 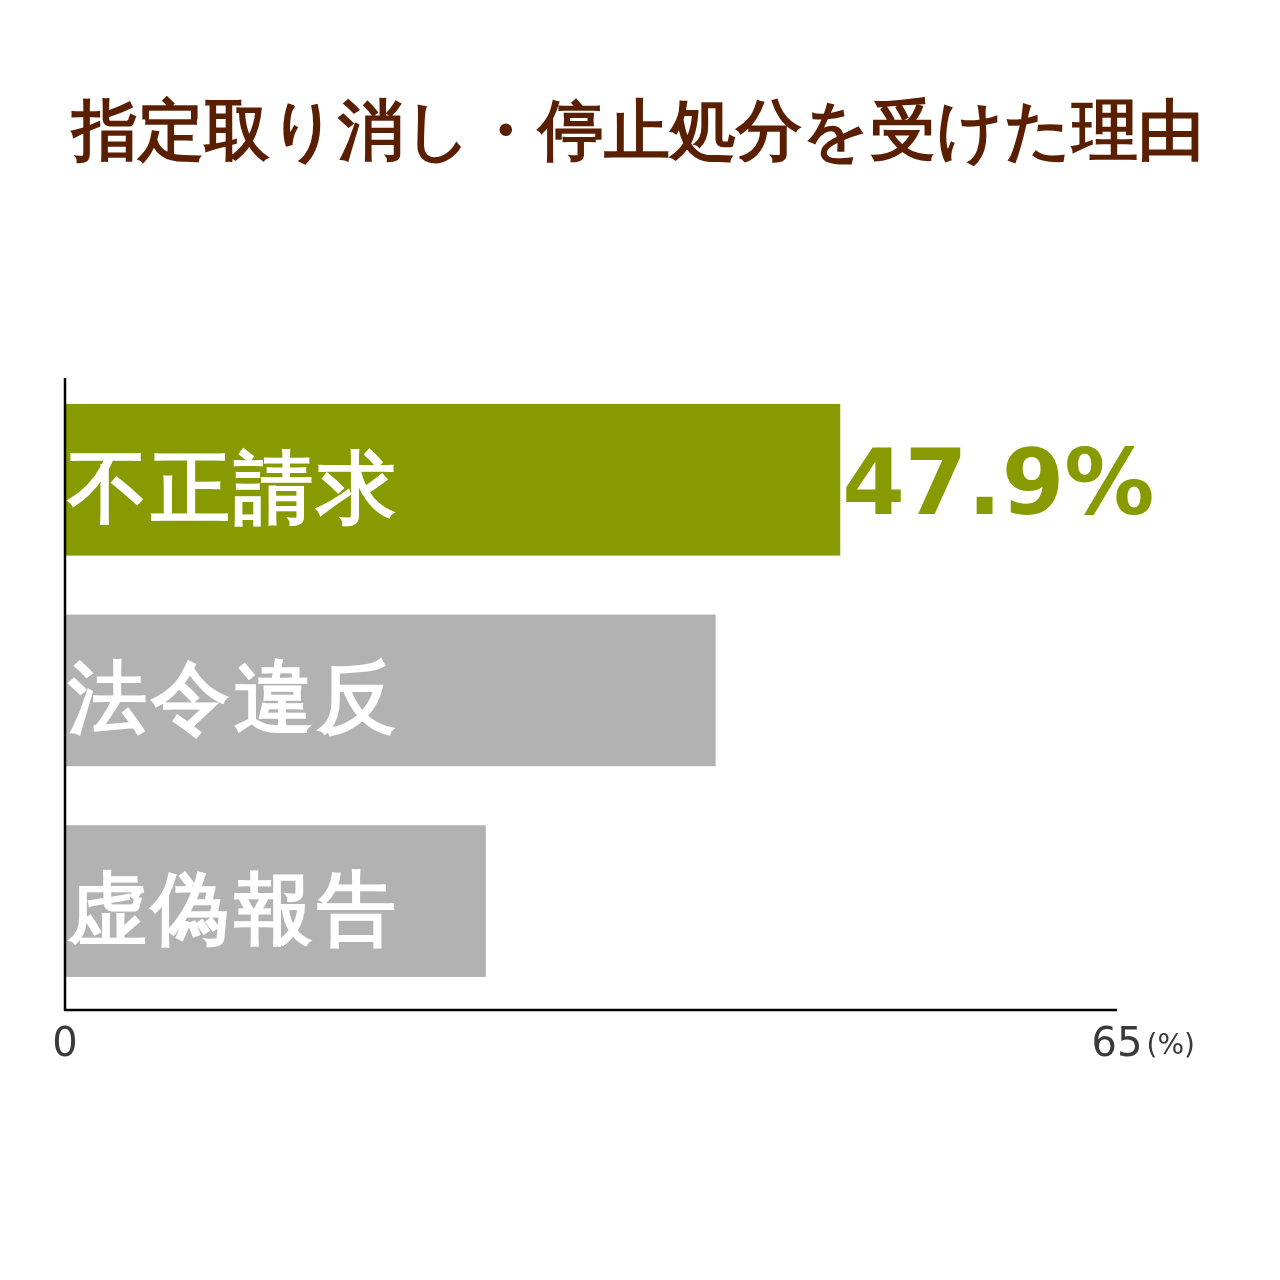 I want to click on xlabel: (%), so click(x=1170, y=1044).